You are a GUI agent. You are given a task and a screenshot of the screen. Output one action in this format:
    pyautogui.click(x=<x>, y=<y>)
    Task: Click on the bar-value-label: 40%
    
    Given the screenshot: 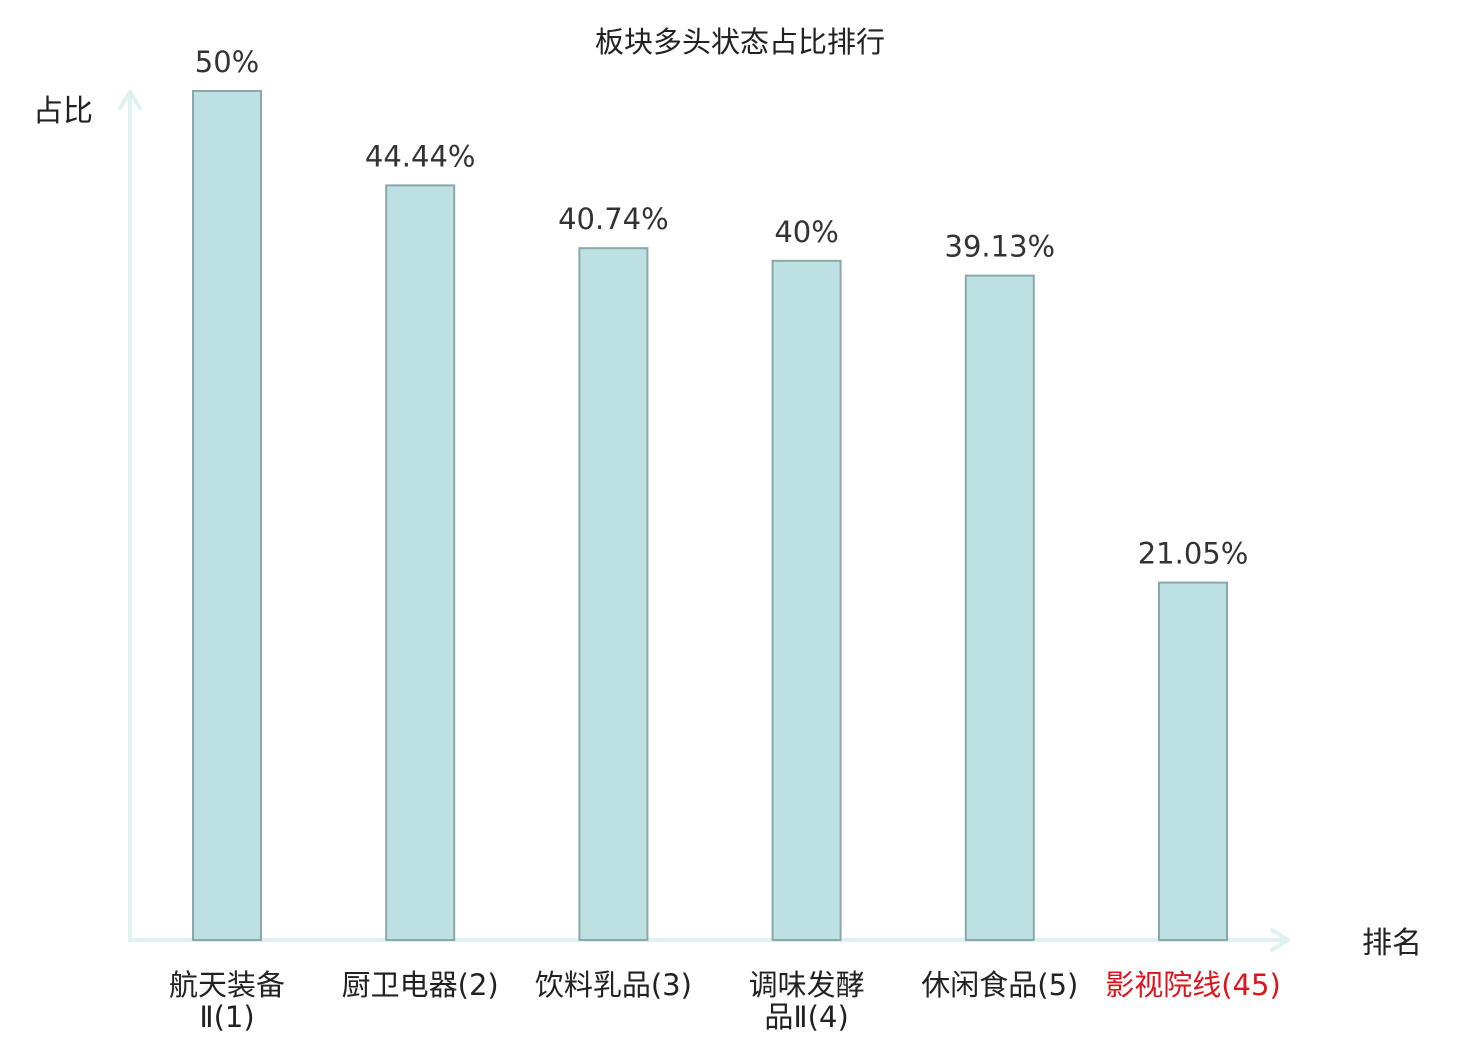 What is the action you would take?
    pyautogui.click(x=806, y=232)
    